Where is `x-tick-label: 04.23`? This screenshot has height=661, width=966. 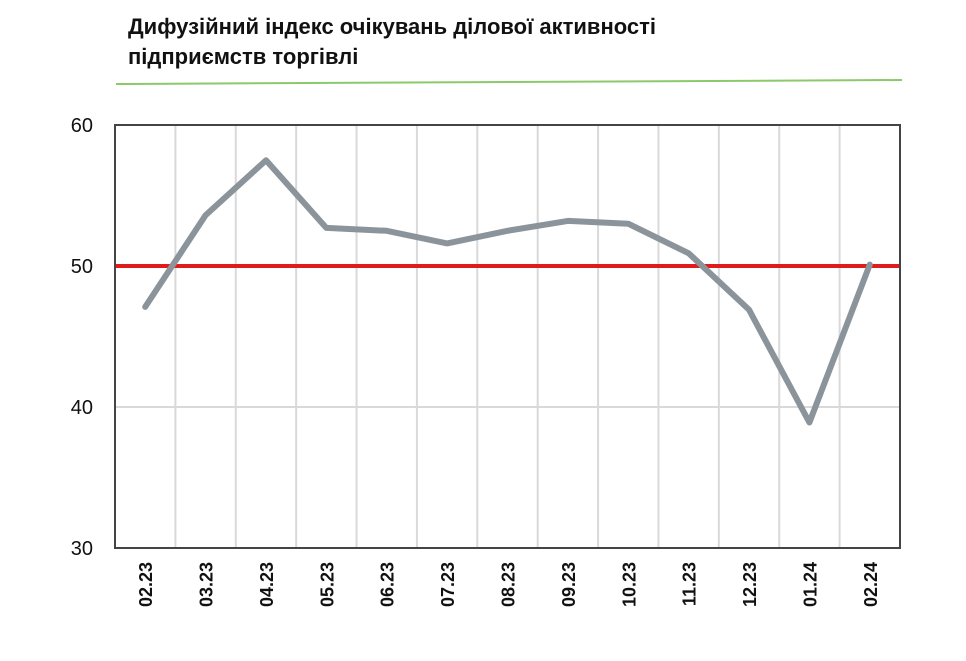
x-tick-label: 04.23 is located at coordinates (267, 584).